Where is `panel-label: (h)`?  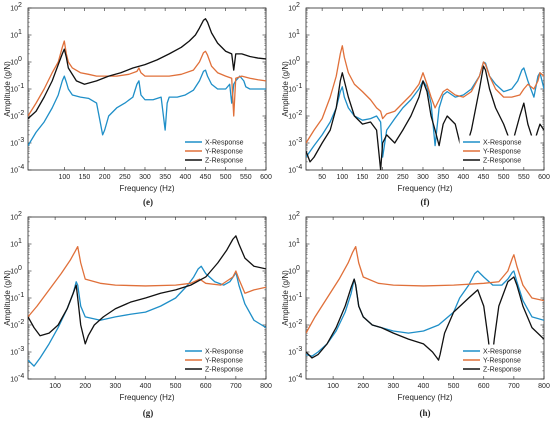
panel-label: (h) is located at coordinates (425, 413).